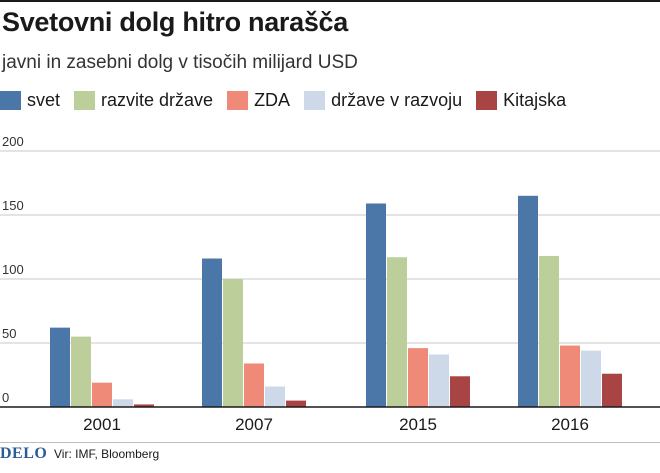  I want to click on legend-item: države v razvoju, so click(383, 100).